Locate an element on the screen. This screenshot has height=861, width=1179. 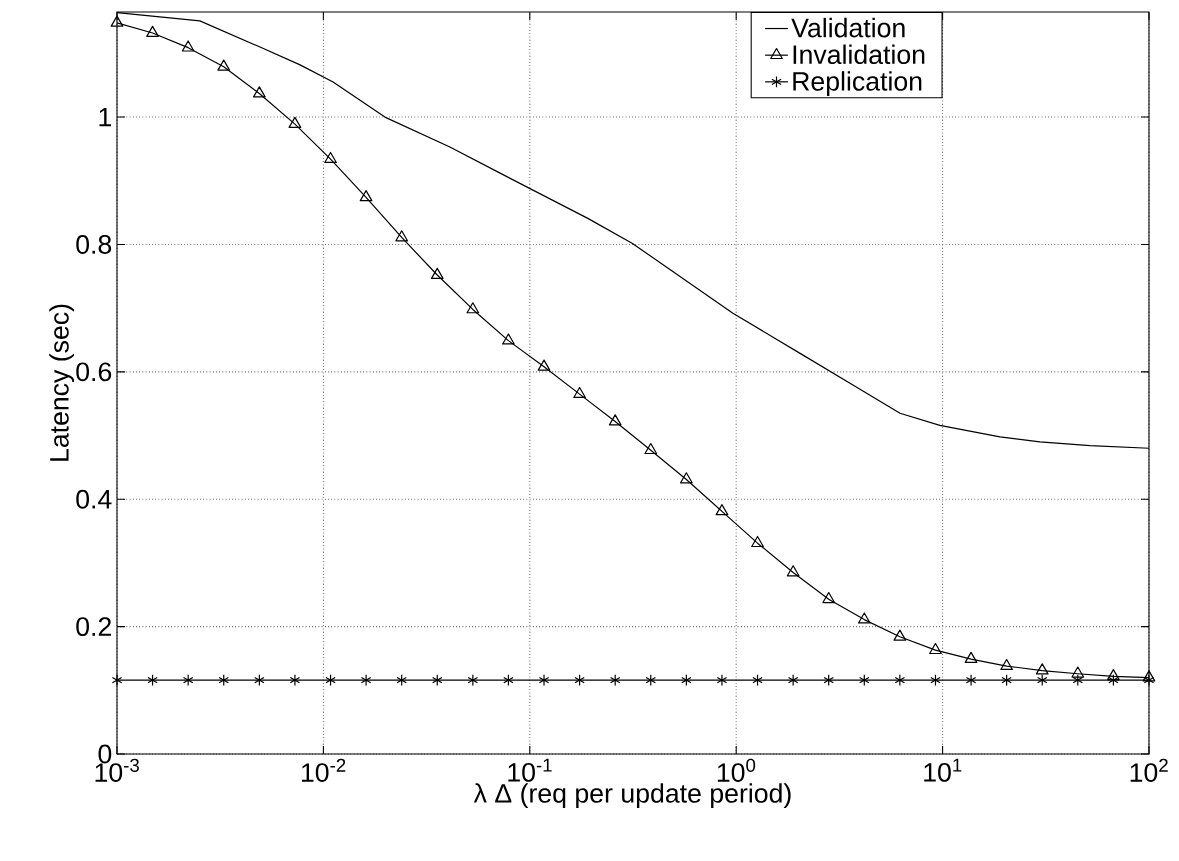
y-tick-label: 1 is located at coordinates (105, 117).